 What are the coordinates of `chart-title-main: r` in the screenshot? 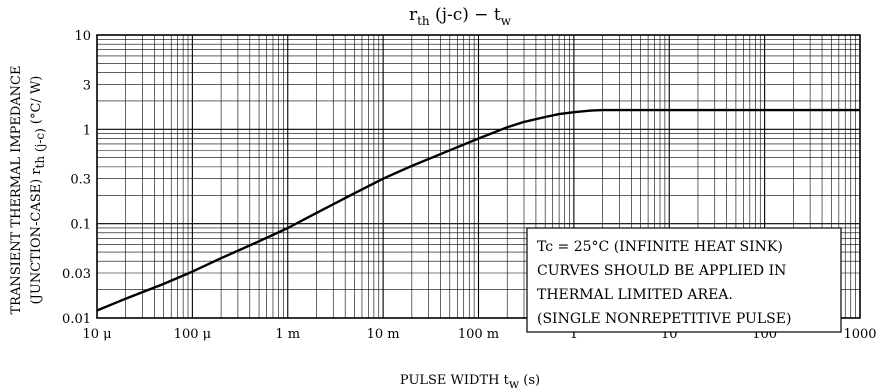 It's located at (413, 15).